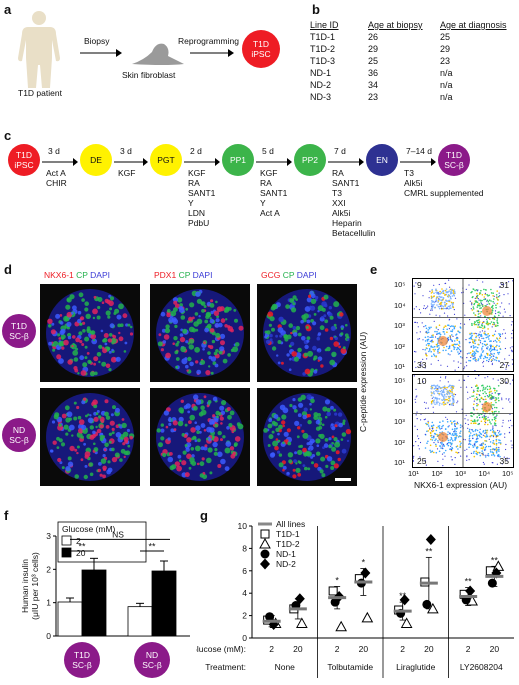  I want to click on glucose-tick: 2, so click(468, 649).